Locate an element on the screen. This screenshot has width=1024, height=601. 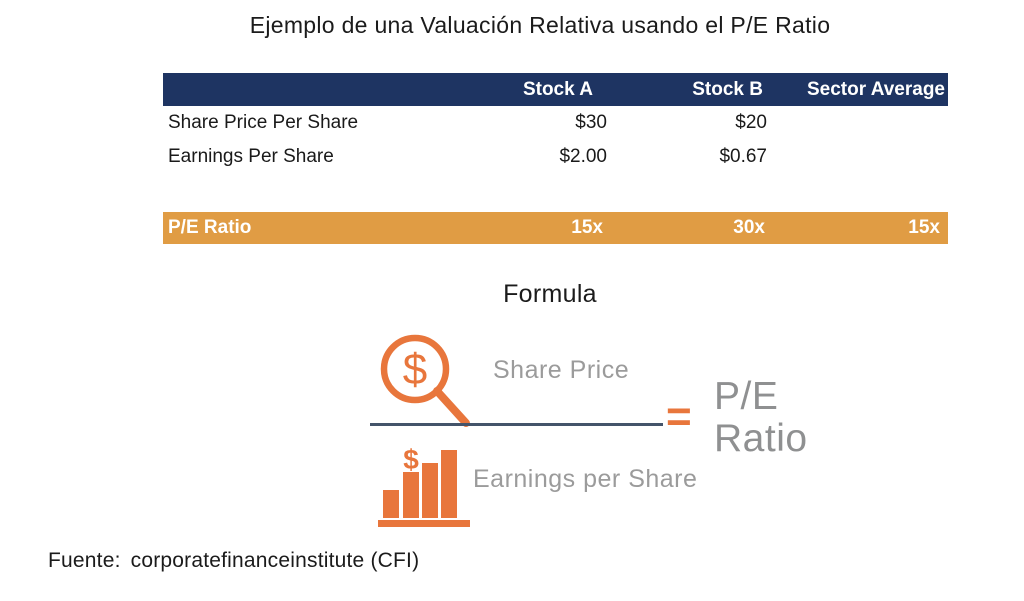
cell-stock-b: 30x is located at coordinates (749, 227).